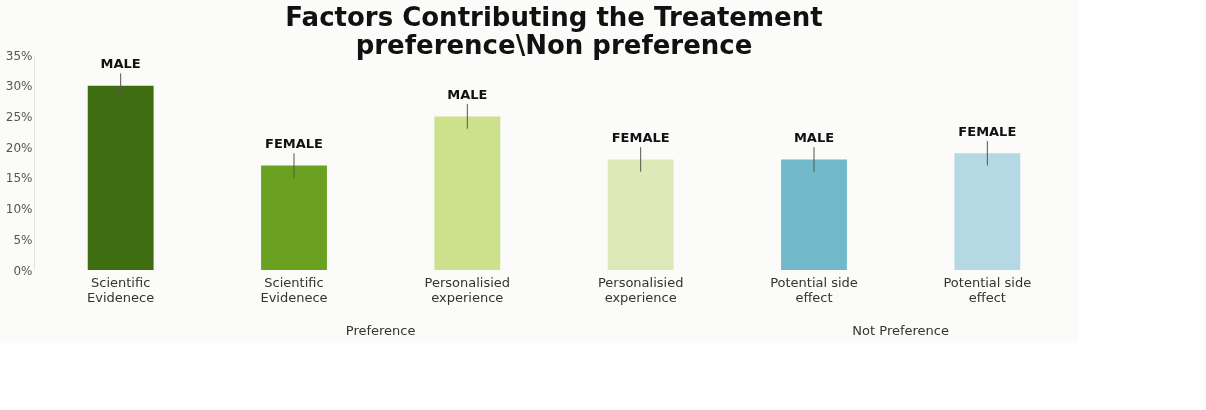 The height and width of the screenshot is (410, 1206). What do you see at coordinates (19, 209) in the screenshot?
I see `y-tick-label: 10%` at bounding box center [19, 209].